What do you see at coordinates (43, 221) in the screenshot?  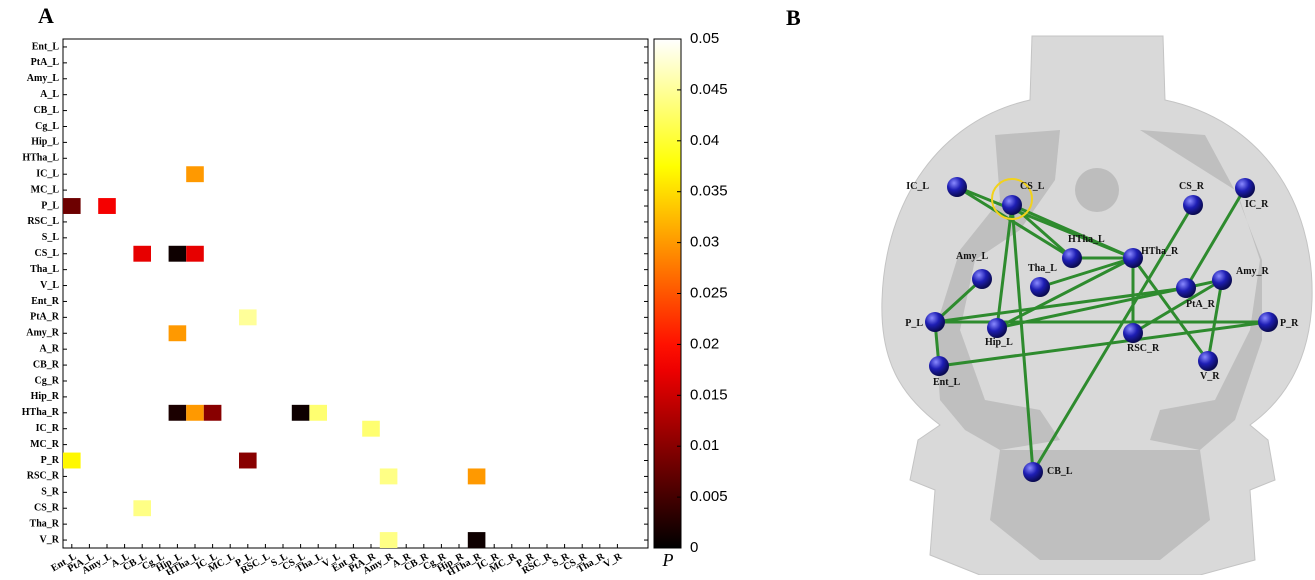 I see `y-tick-label: RSC_L` at bounding box center [43, 221].